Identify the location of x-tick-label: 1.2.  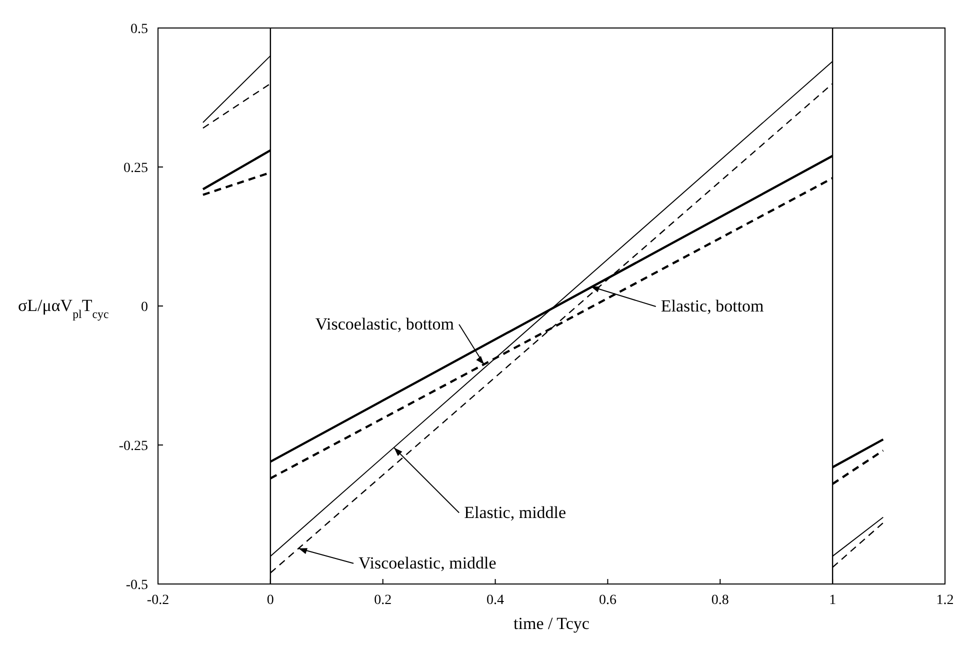
(945, 600).